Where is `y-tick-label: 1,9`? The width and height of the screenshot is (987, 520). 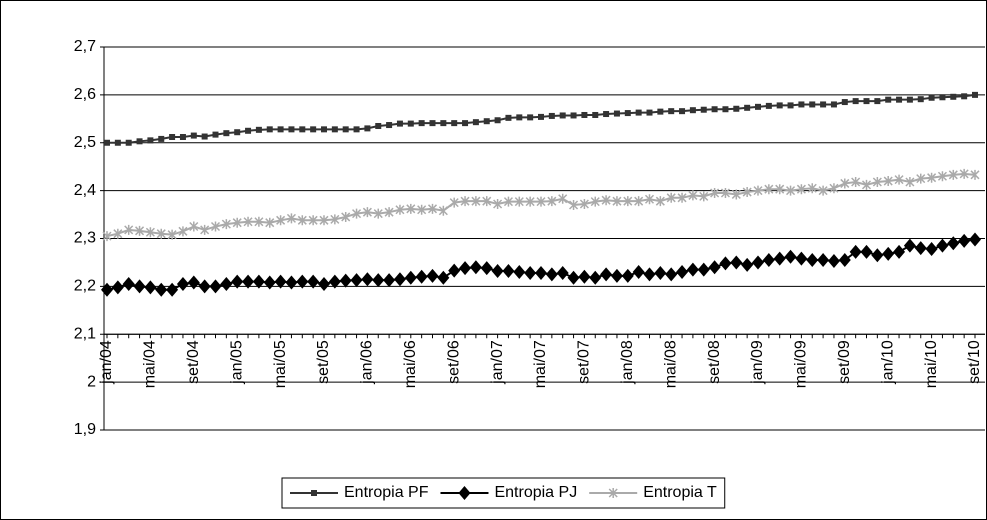 y-tick-label: 1,9 is located at coordinates (85, 429).